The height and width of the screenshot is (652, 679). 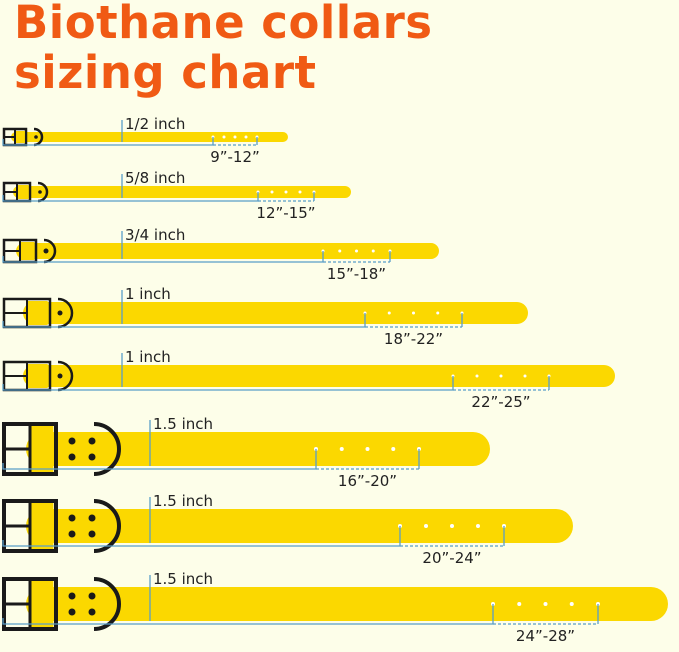 I want to click on collar-5: 1 inch 22”-25”, so click(x=308, y=379).